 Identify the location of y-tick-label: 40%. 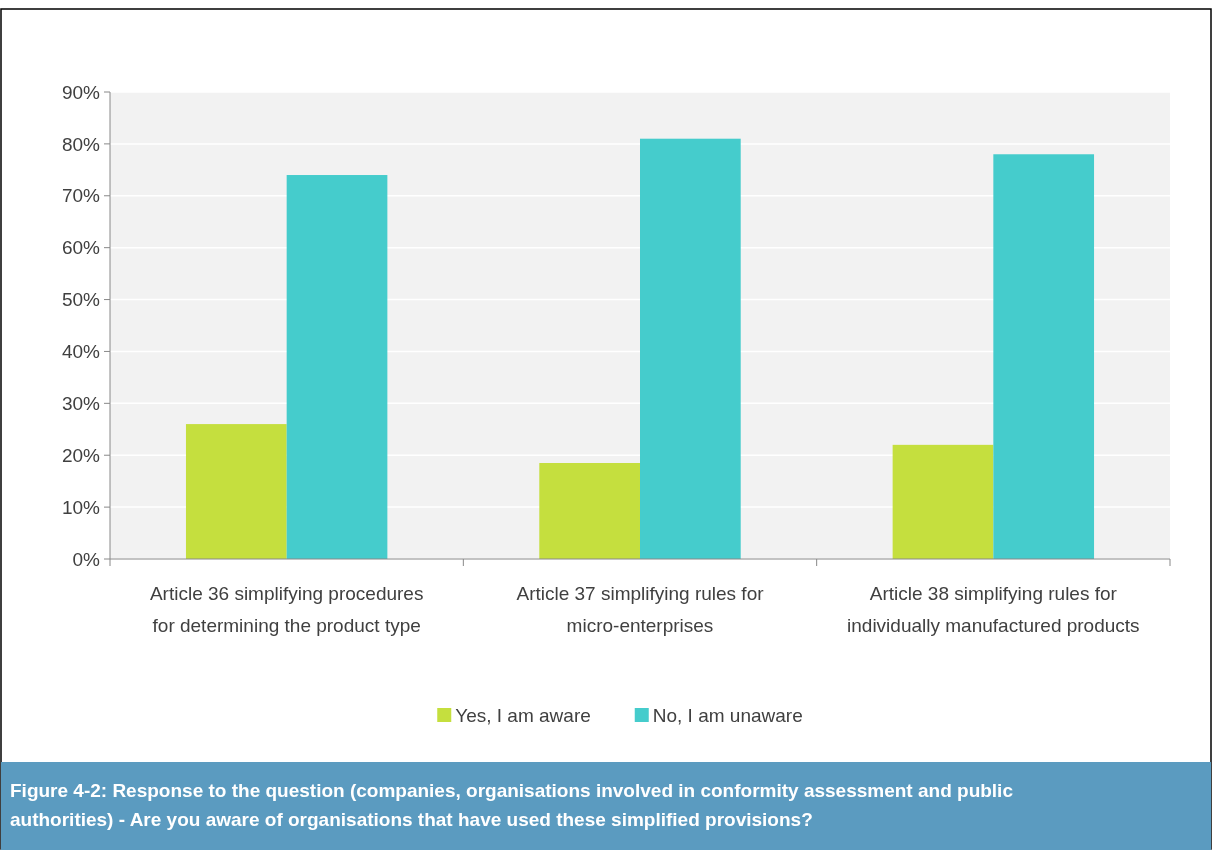
(81, 352).